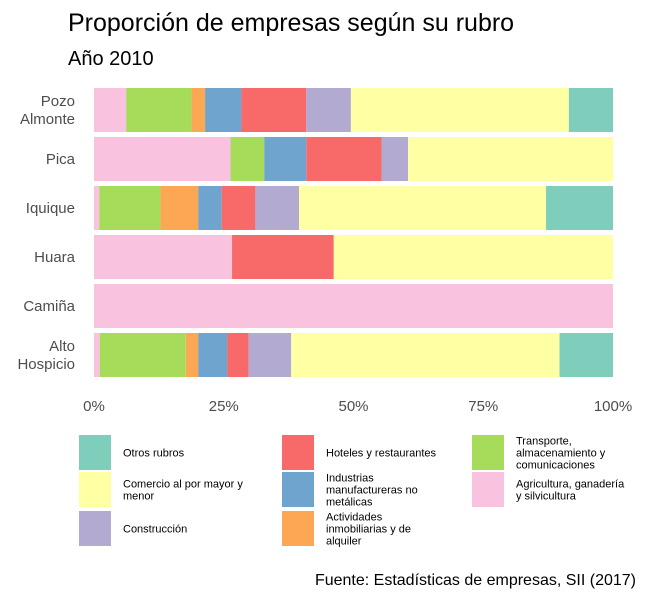  What do you see at coordinates (47, 110) in the screenshot?
I see `y-tick-label: Pozo Almonte` at bounding box center [47, 110].